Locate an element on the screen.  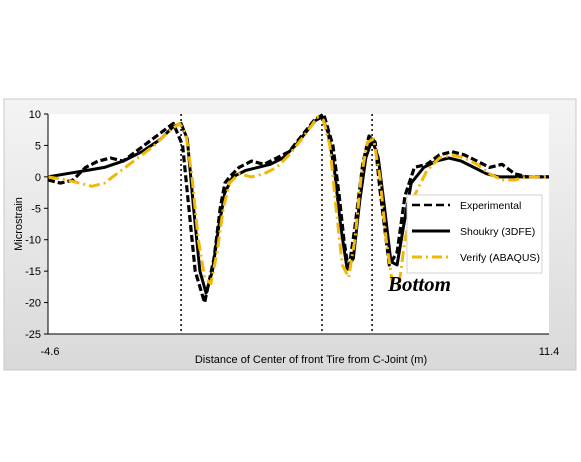
y-tick-label: -10 is located at coordinates (33, 241).